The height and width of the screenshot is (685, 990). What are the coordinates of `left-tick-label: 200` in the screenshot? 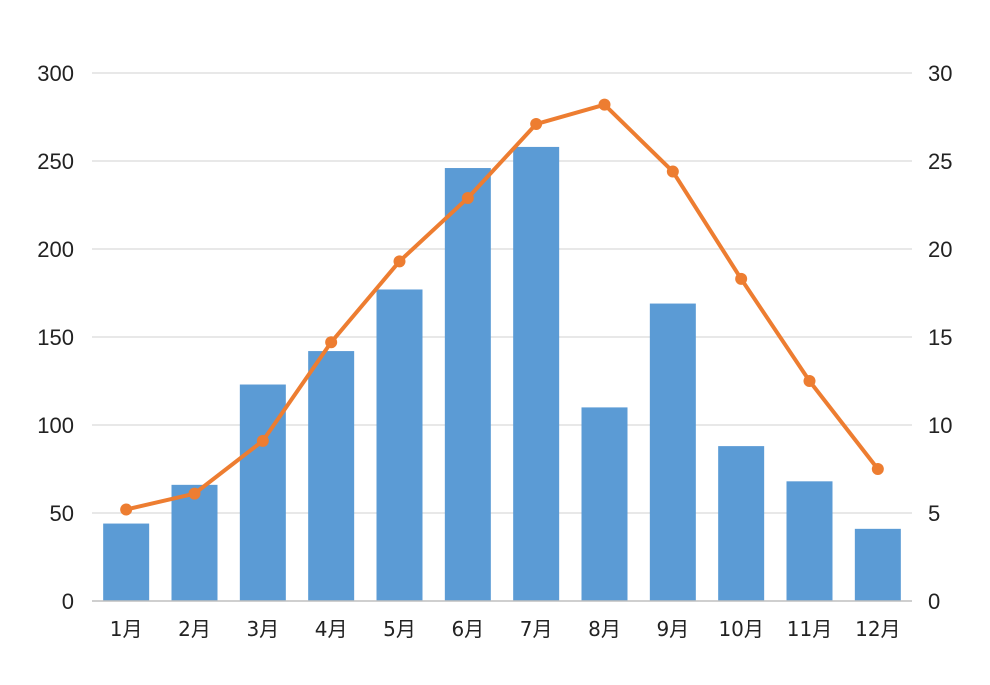 It's located at (55, 249).